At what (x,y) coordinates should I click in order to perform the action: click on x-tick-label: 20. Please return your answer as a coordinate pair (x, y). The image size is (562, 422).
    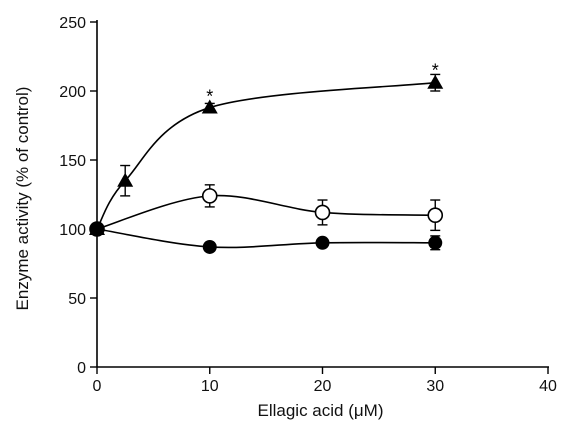
    Looking at the image, I should click on (323, 386).